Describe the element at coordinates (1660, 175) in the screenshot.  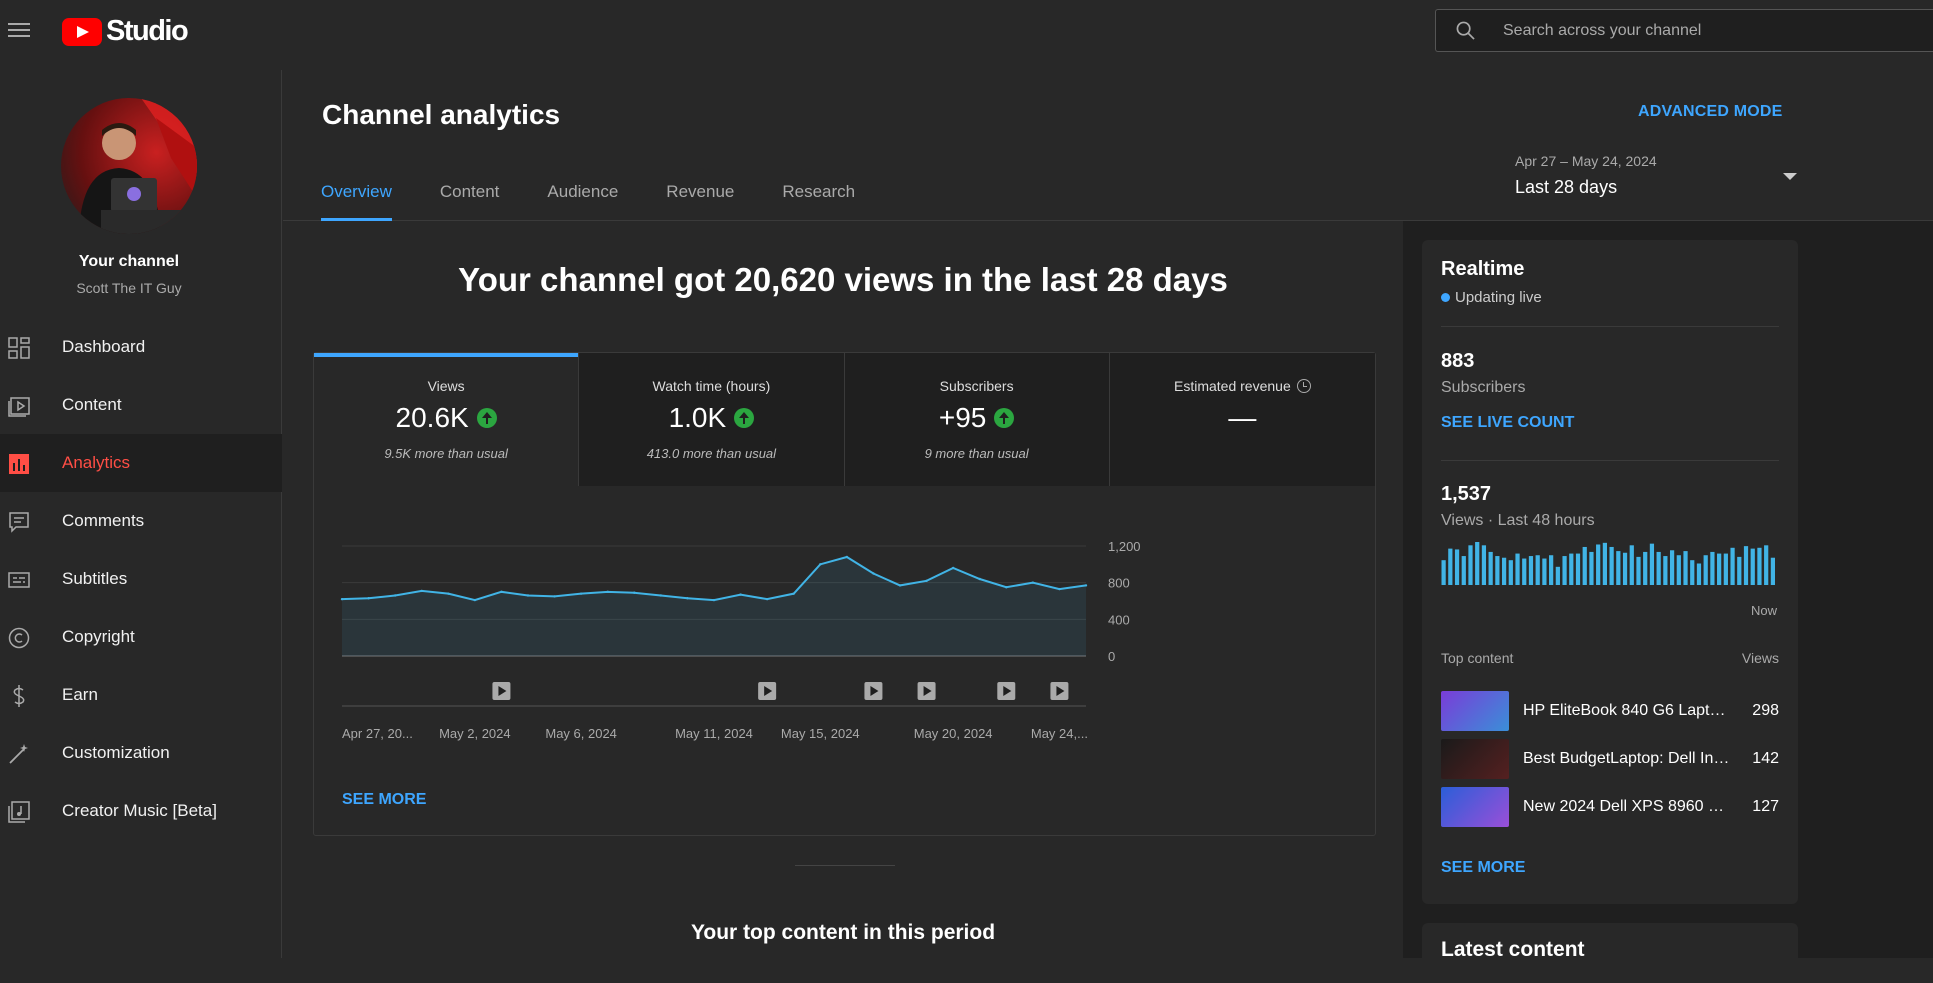
I see `date-range-picker: Apr 27 – May 24, 2024 Last 28 days` at that location.